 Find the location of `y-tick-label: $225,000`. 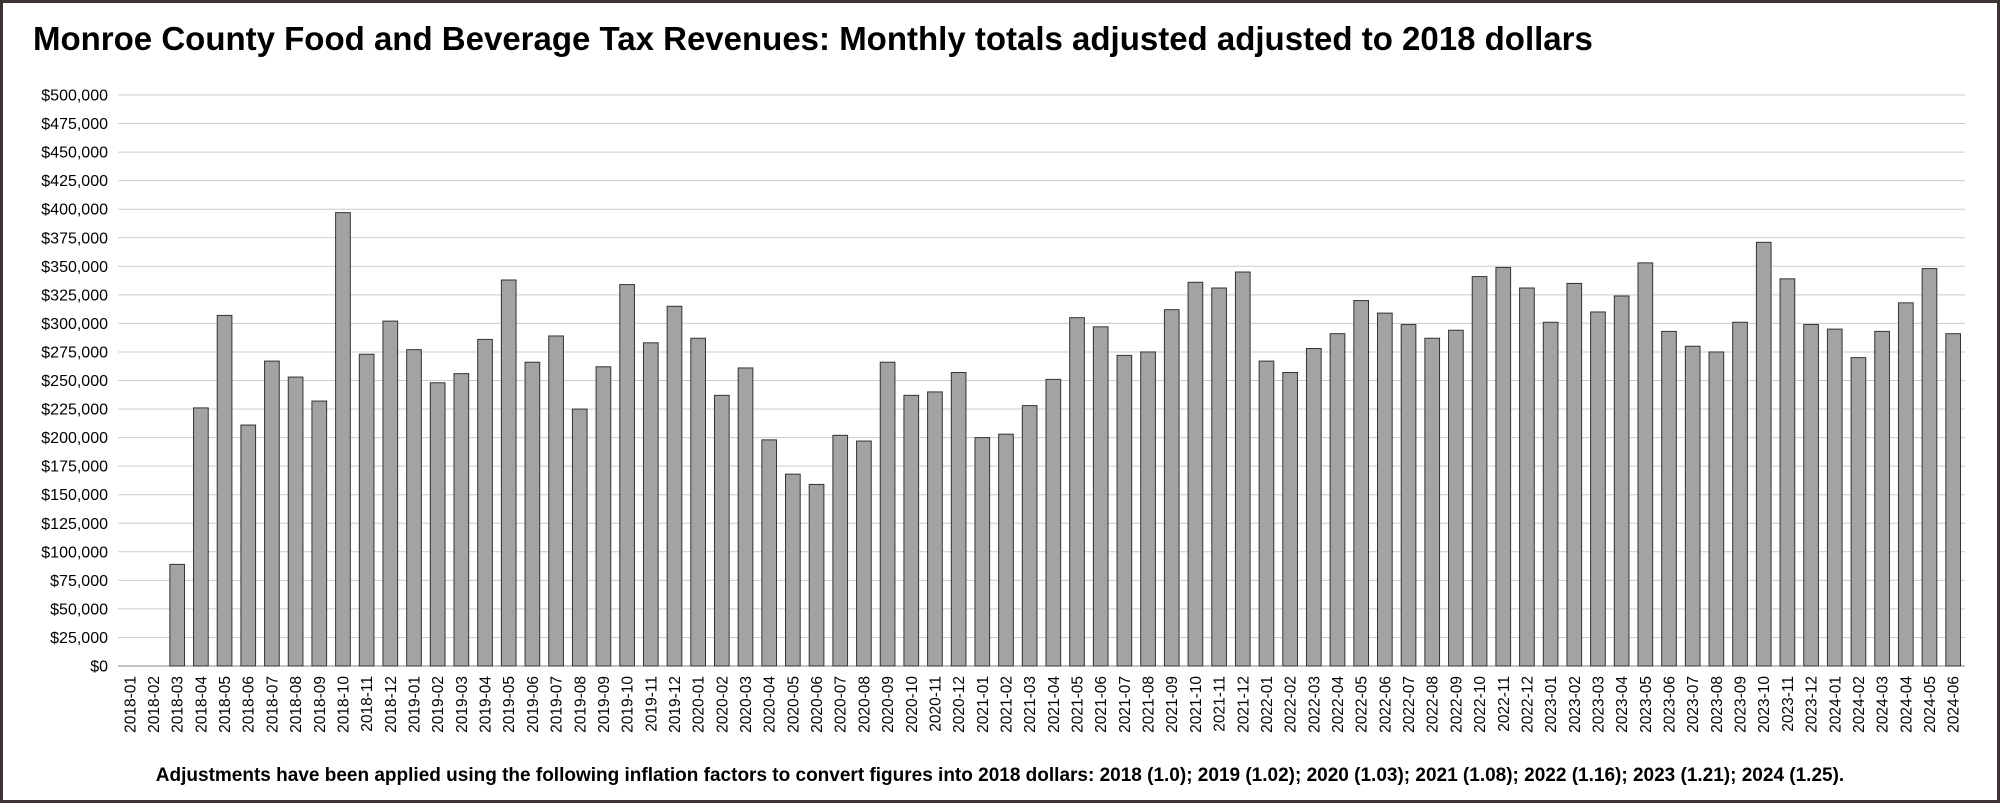

y-tick-label: $225,000 is located at coordinates (74, 410).